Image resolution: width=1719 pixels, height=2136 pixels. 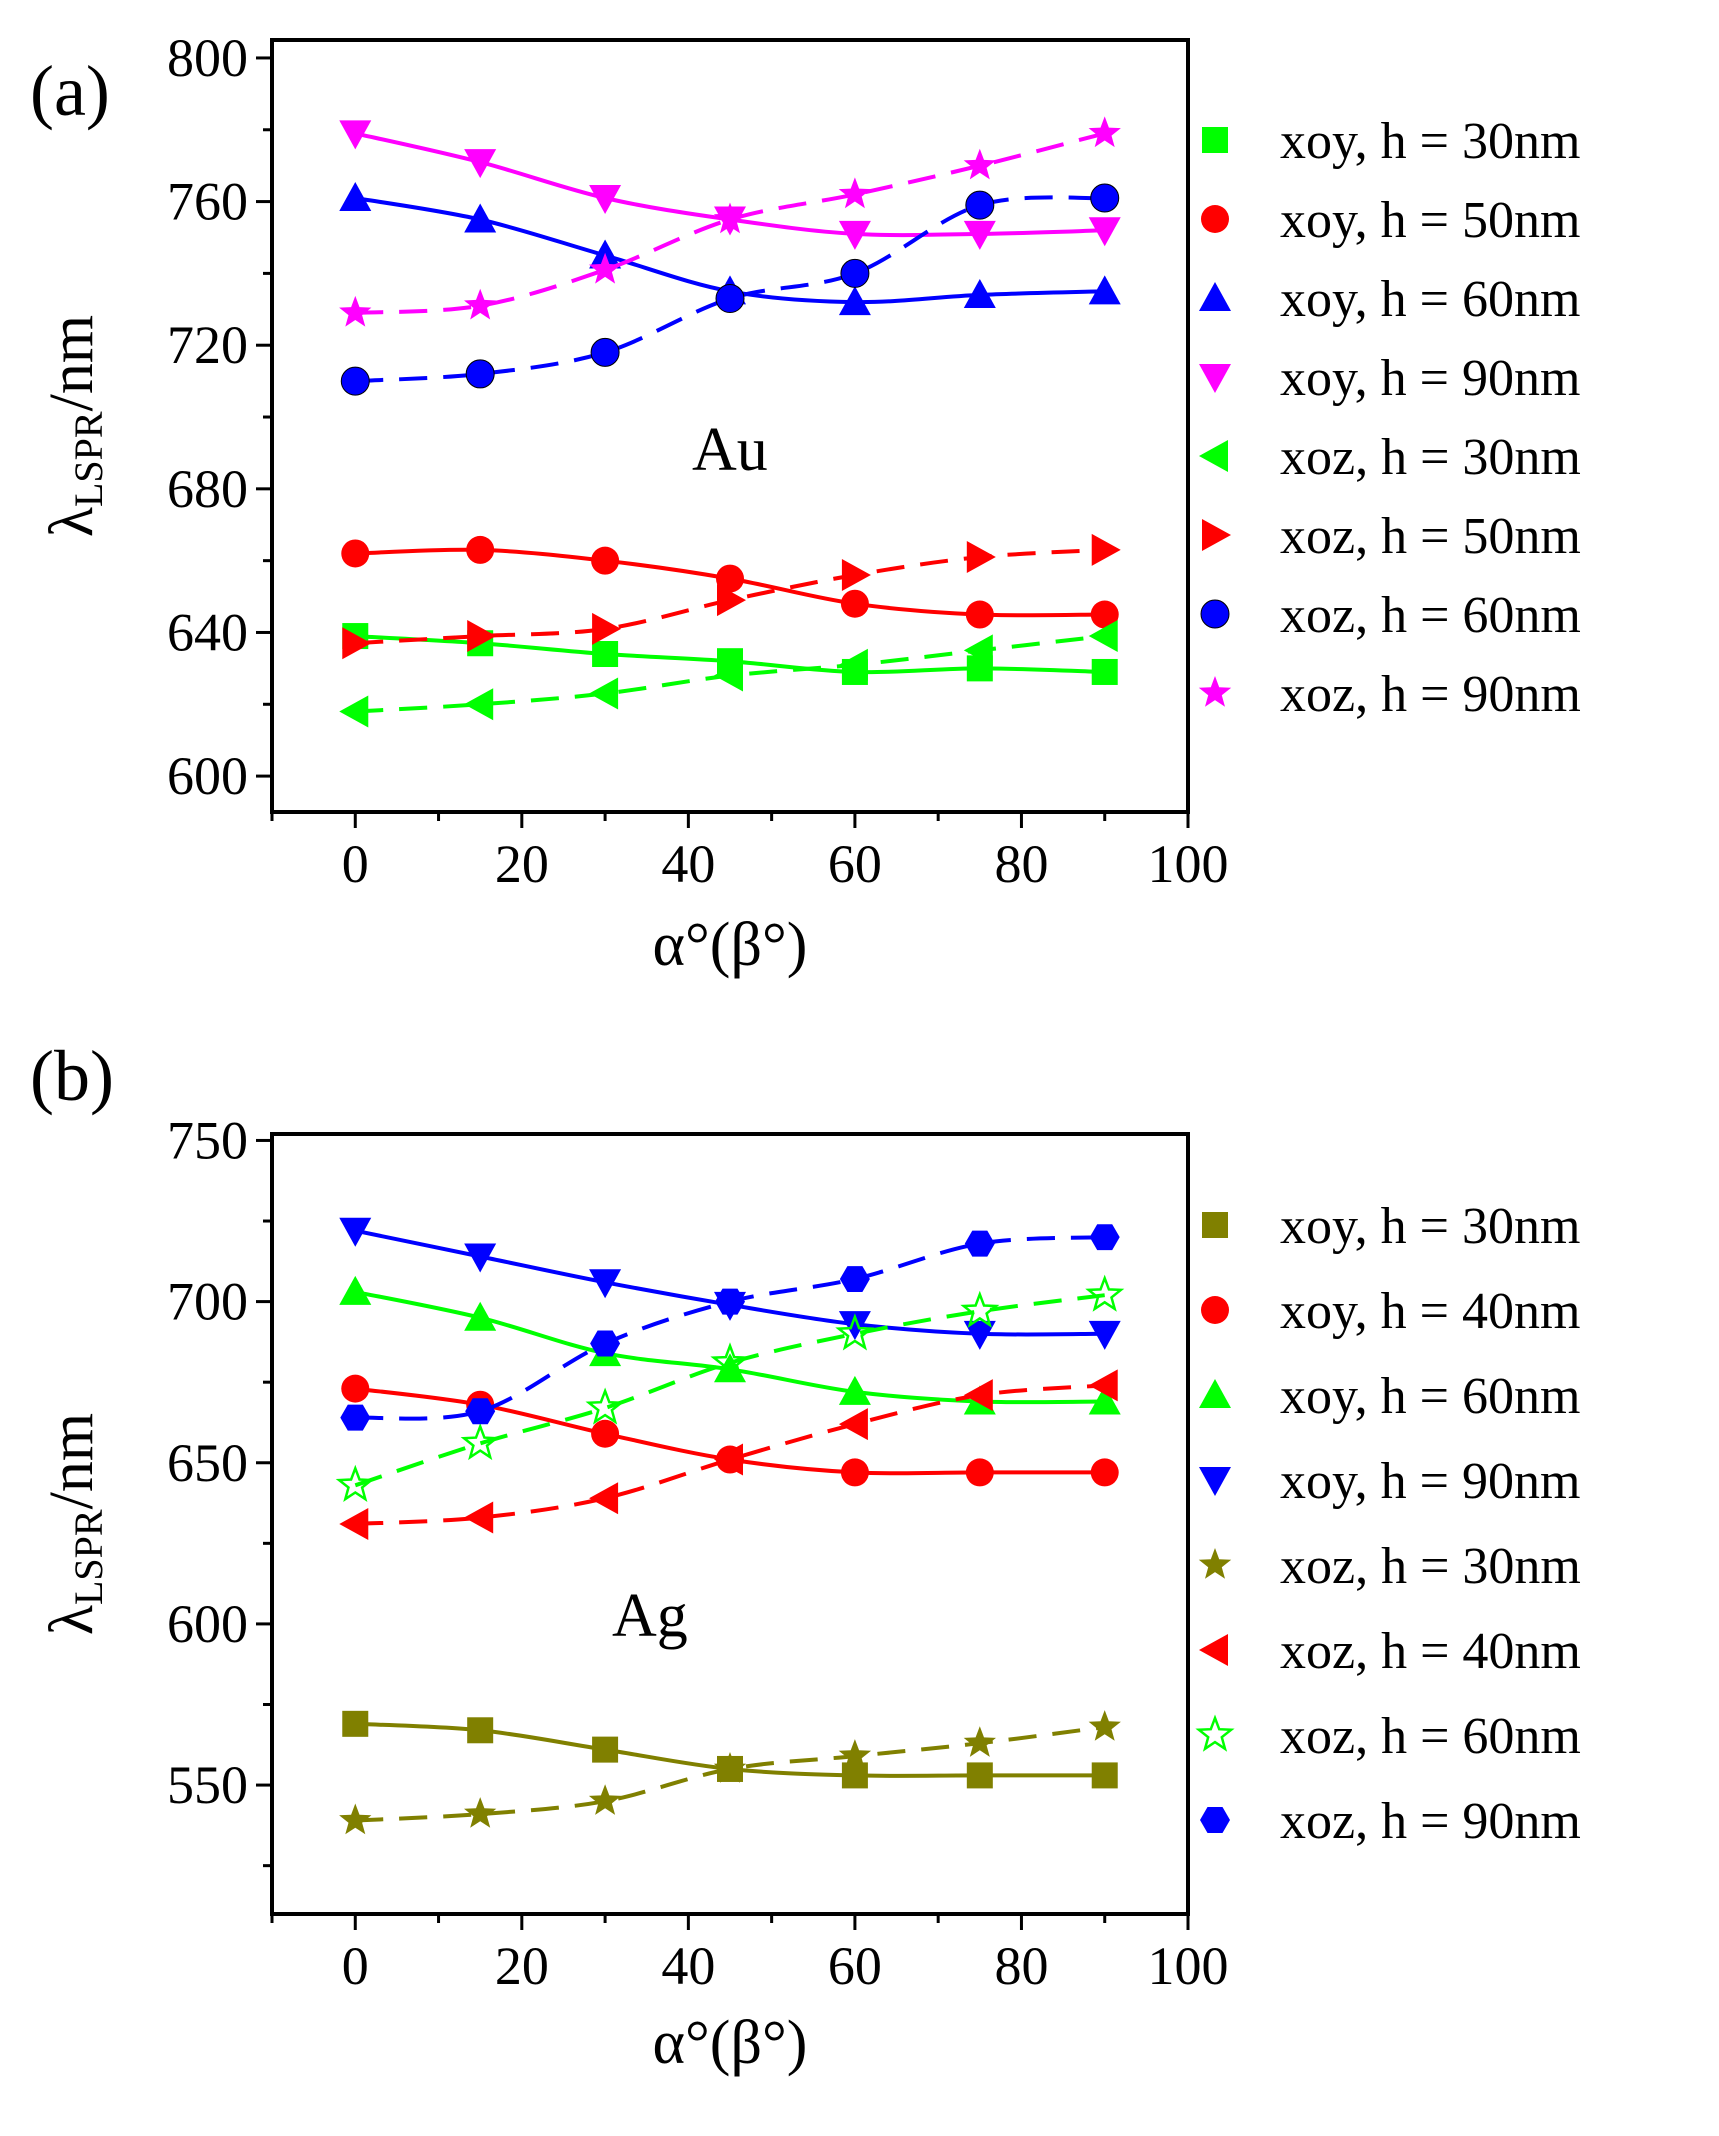 What do you see at coordinates (1430, 1651) in the screenshot?
I see `legend-label: xoz, h = 40nm` at bounding box center [1430, 1651].